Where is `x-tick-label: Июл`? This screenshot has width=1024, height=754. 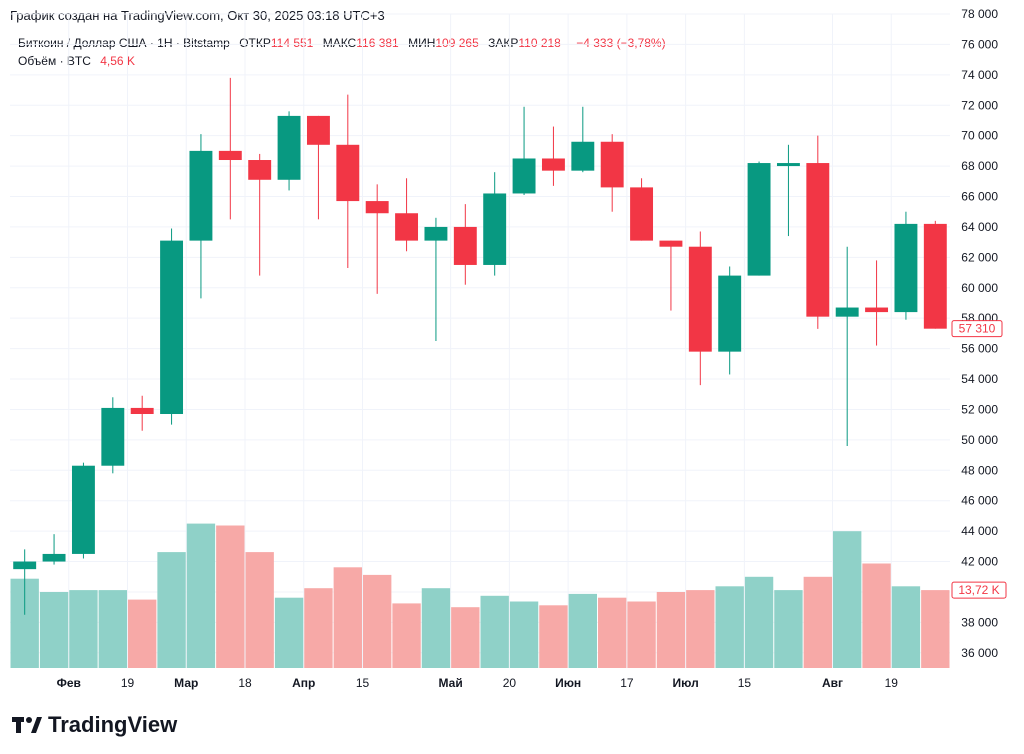
x-tick-label: Июл is located at coordinates (686, 683).